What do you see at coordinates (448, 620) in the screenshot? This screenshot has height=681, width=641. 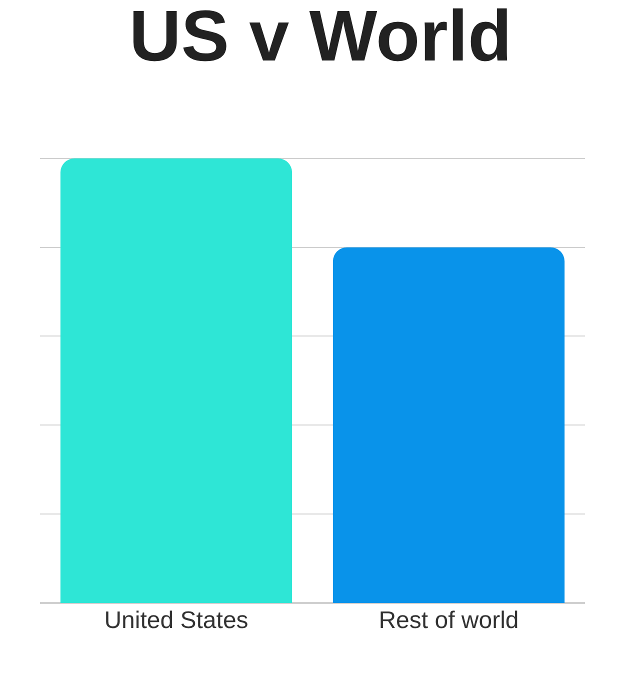 I see `x-tick-label: Rest of world` at bounding box center [448, 620].